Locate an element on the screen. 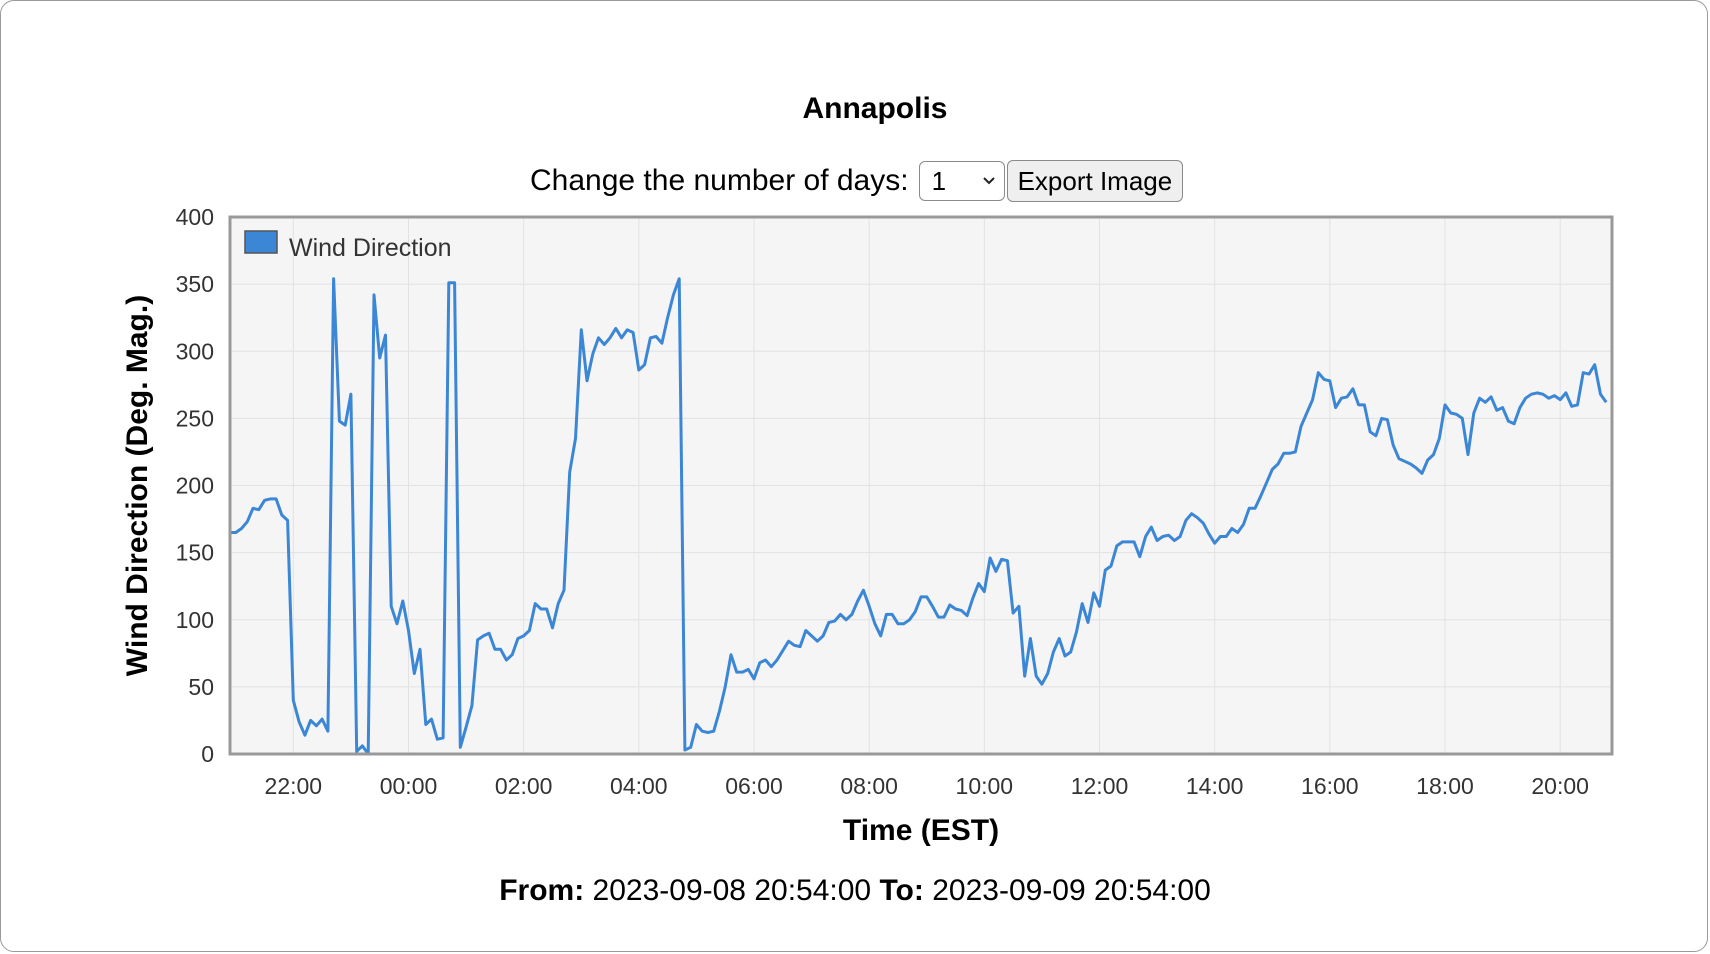 The image size is (1710, 954). x-tick-label: 20:00 is located at coordinates (1560, 786).